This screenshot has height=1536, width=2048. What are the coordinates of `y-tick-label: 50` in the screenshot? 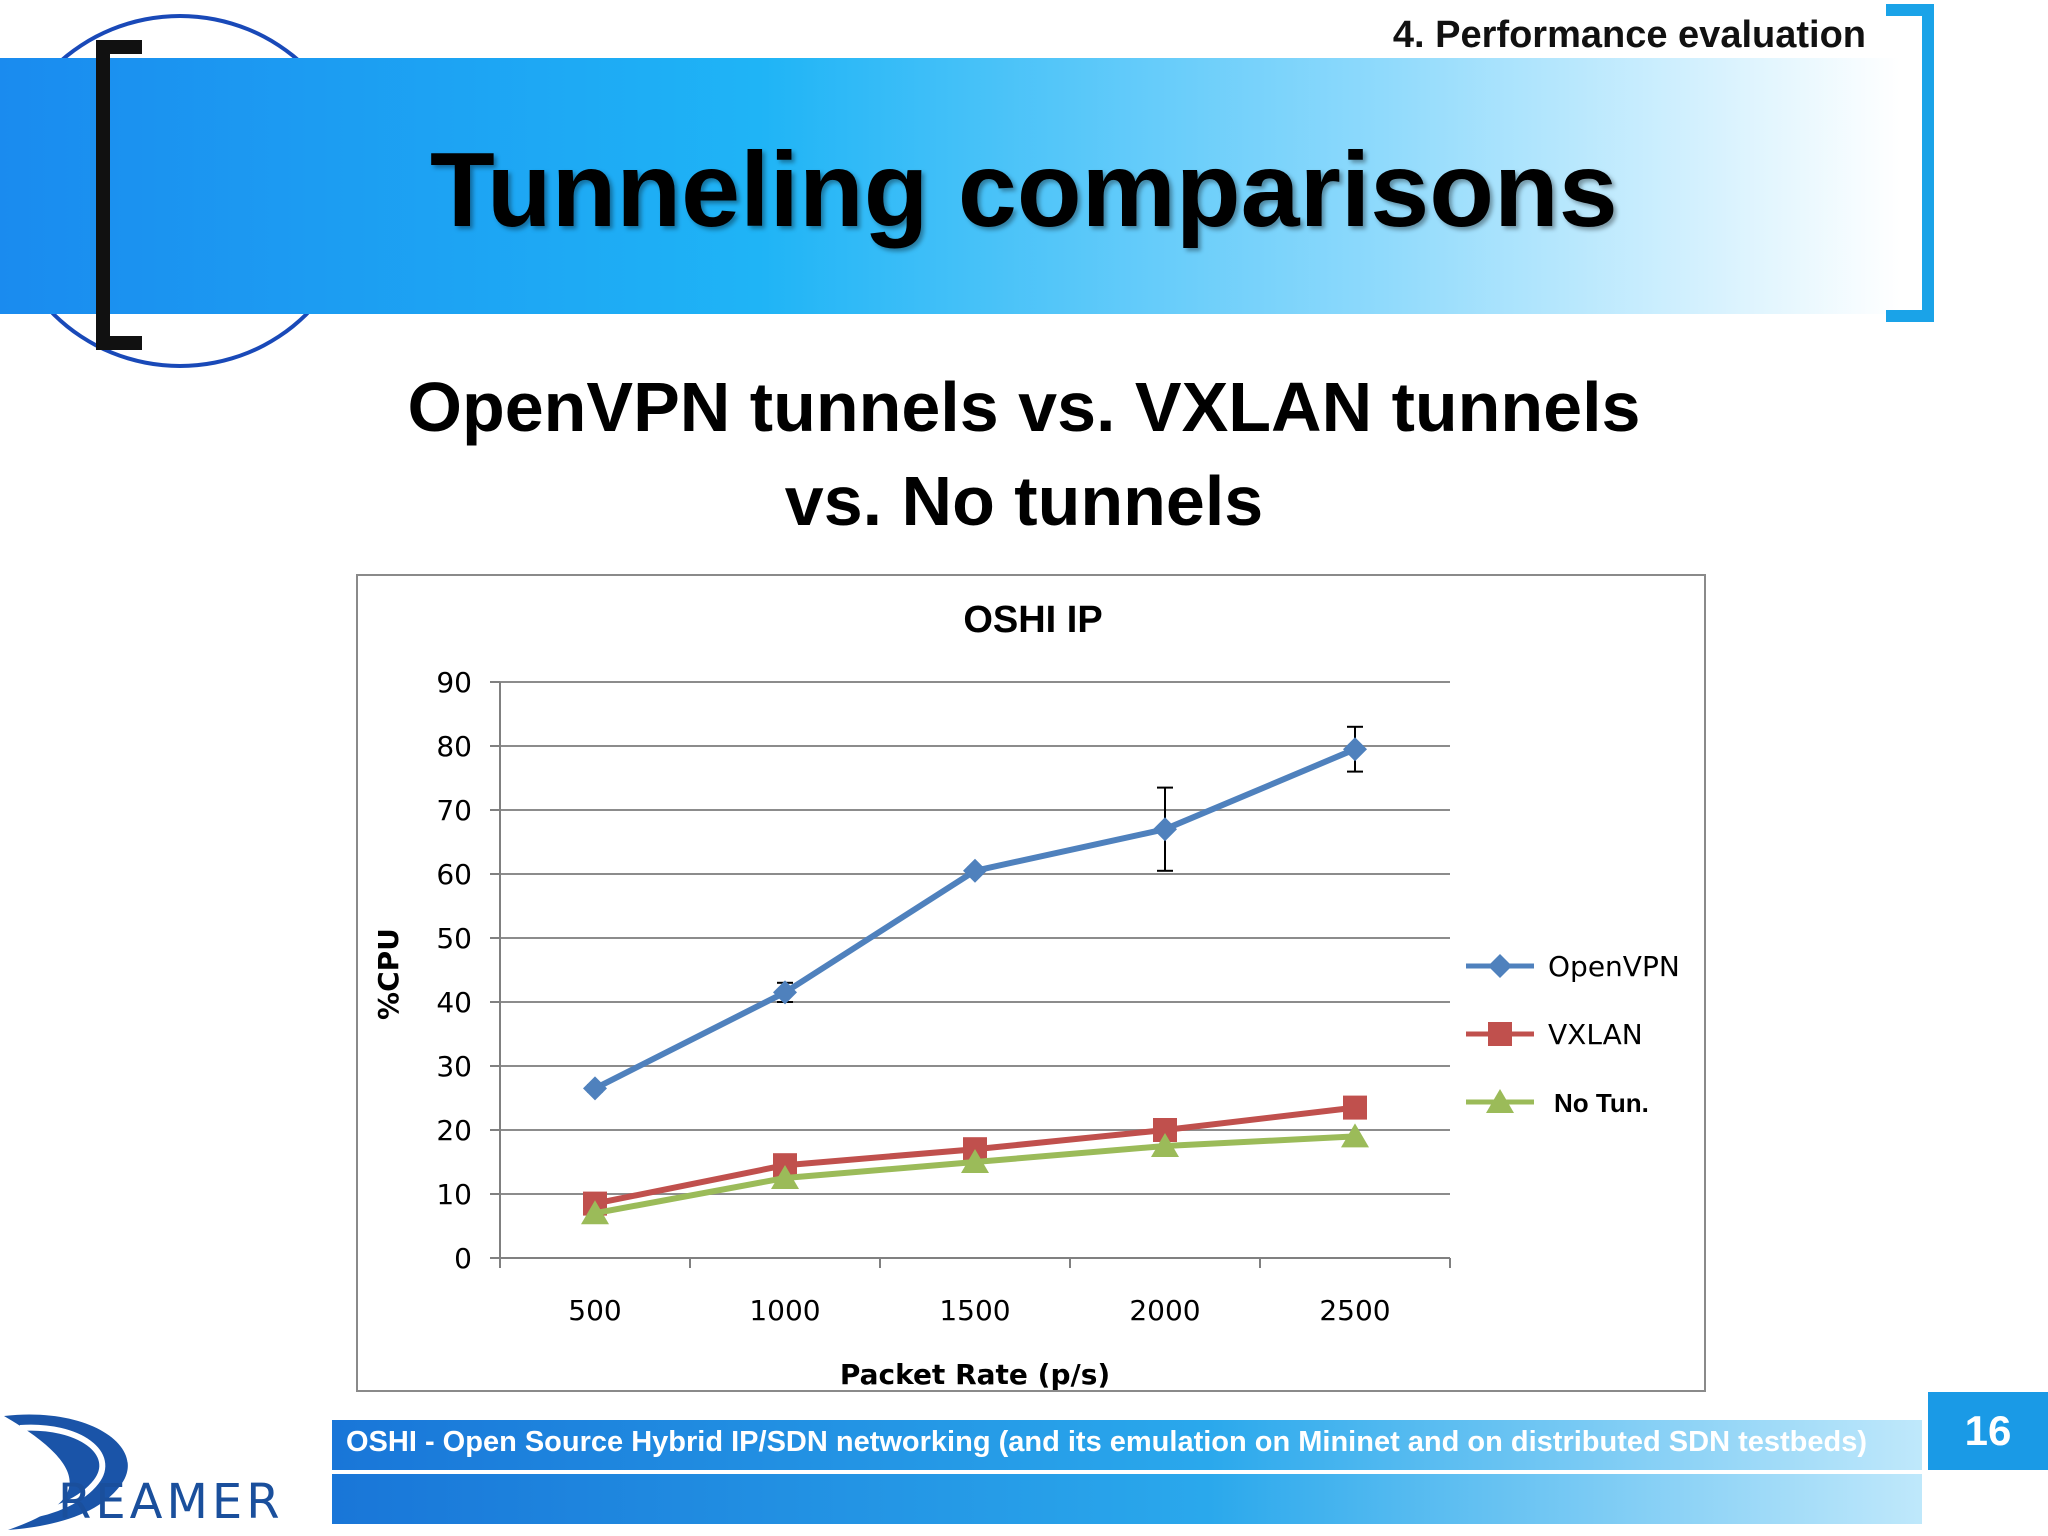 It's located at (454, 938).